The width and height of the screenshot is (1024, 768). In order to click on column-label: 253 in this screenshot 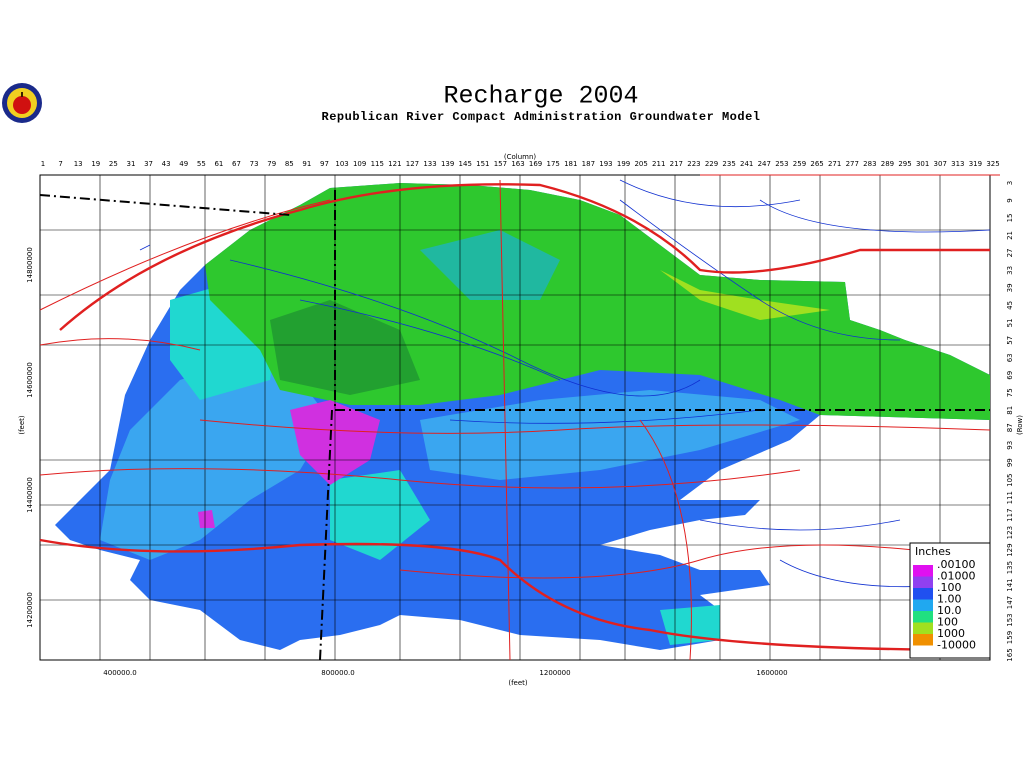, I will do `click(781, 164)`.